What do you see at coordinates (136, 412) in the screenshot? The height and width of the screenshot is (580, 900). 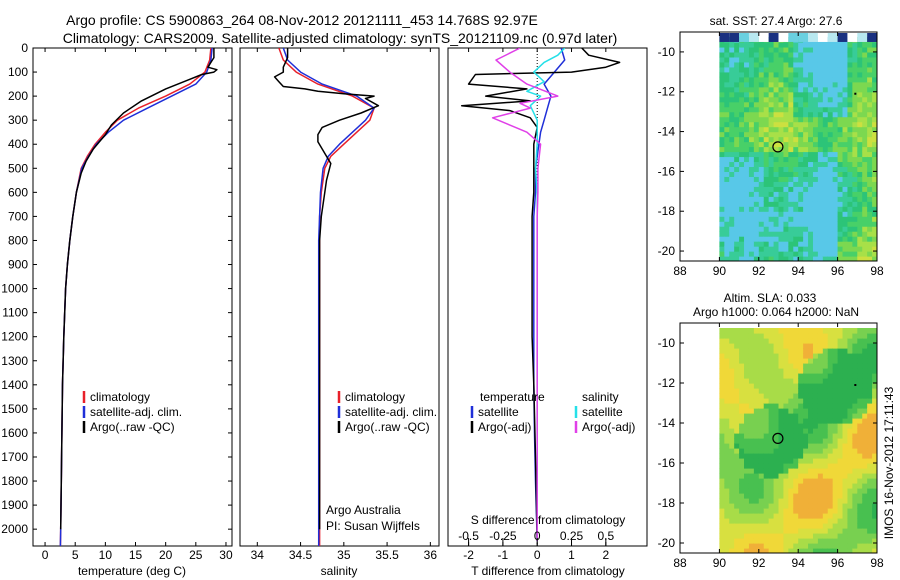 I see `legend-entry-0-1-label: satellite-adj. clim.` at bounding box center [136, 412].